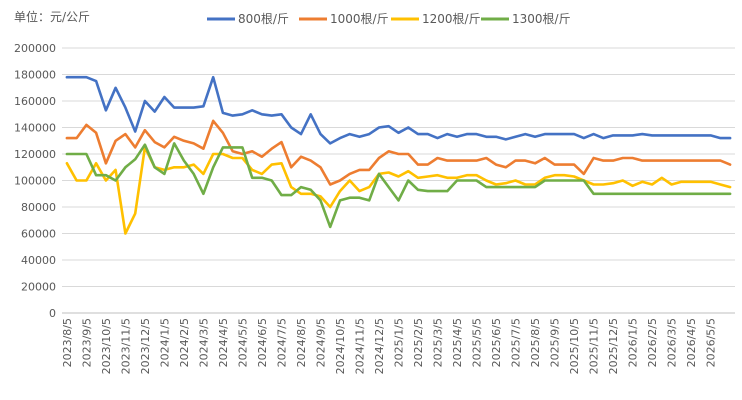 This screenshot has width=742, height=400. I want to click on y-tick-label: 100000, so click(35, 181).